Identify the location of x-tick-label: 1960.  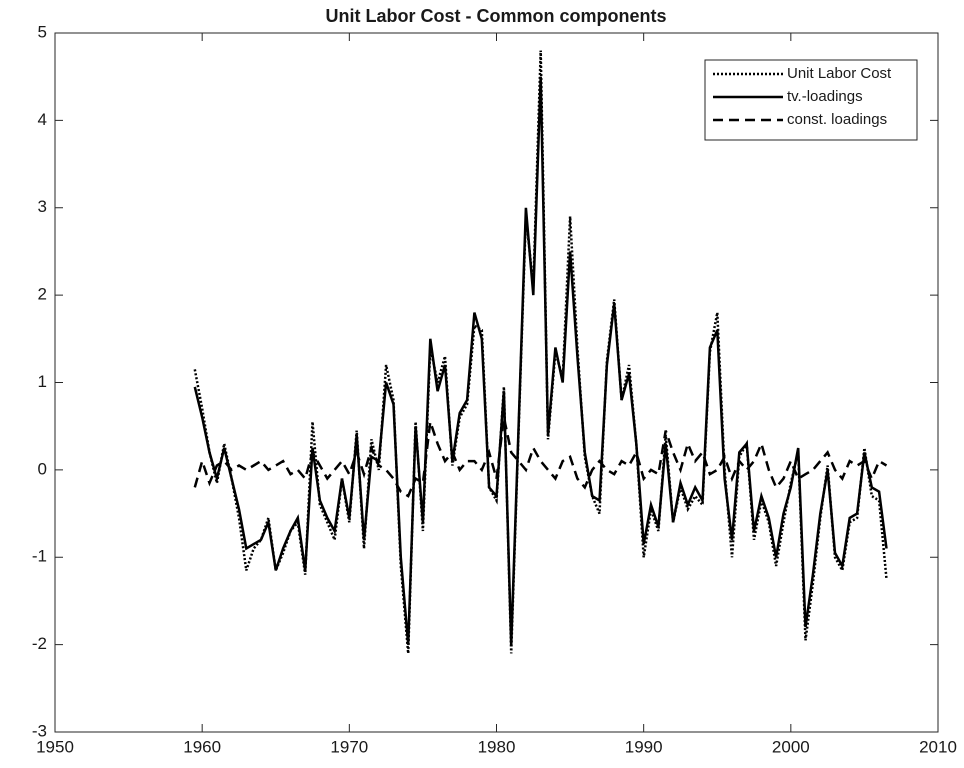
(202, 746).